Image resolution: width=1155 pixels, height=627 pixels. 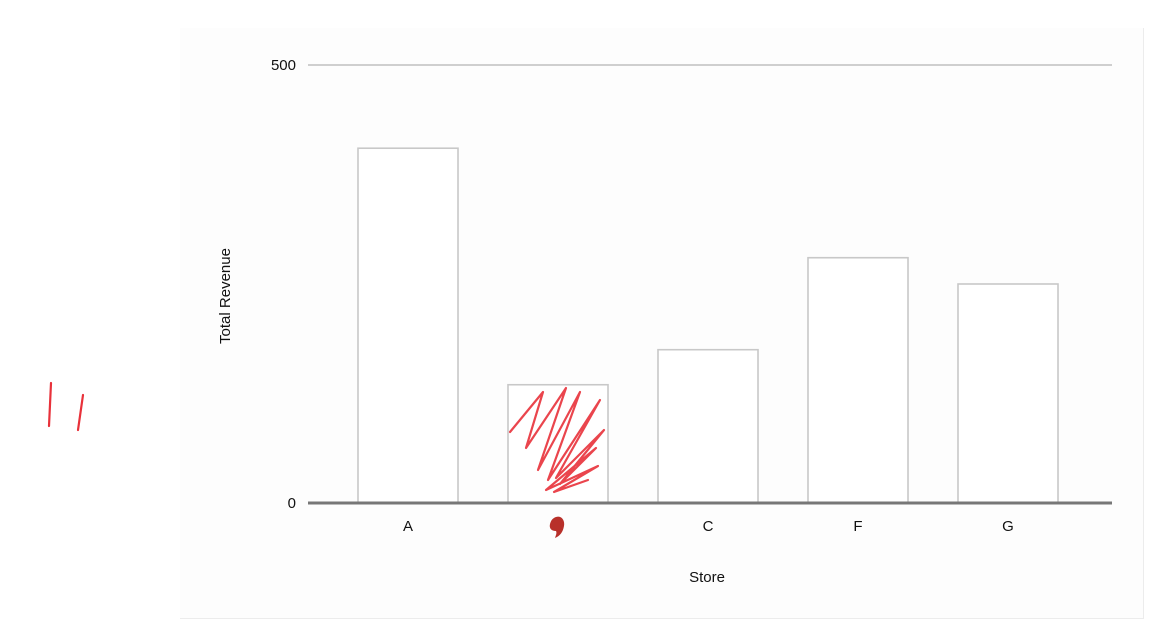 I want to click on bar-a, so click(x=408, y=325).